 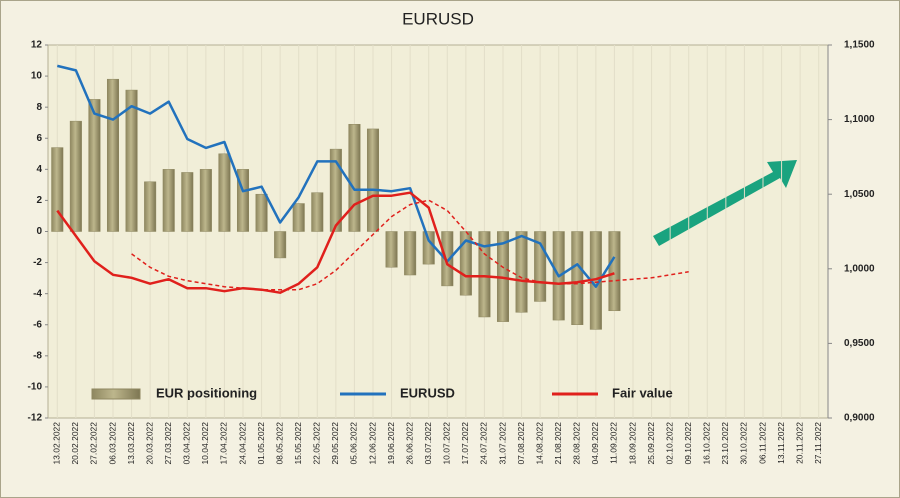 I want to click on y2-tick-label: 1,0000, so click(x=859, y=268).